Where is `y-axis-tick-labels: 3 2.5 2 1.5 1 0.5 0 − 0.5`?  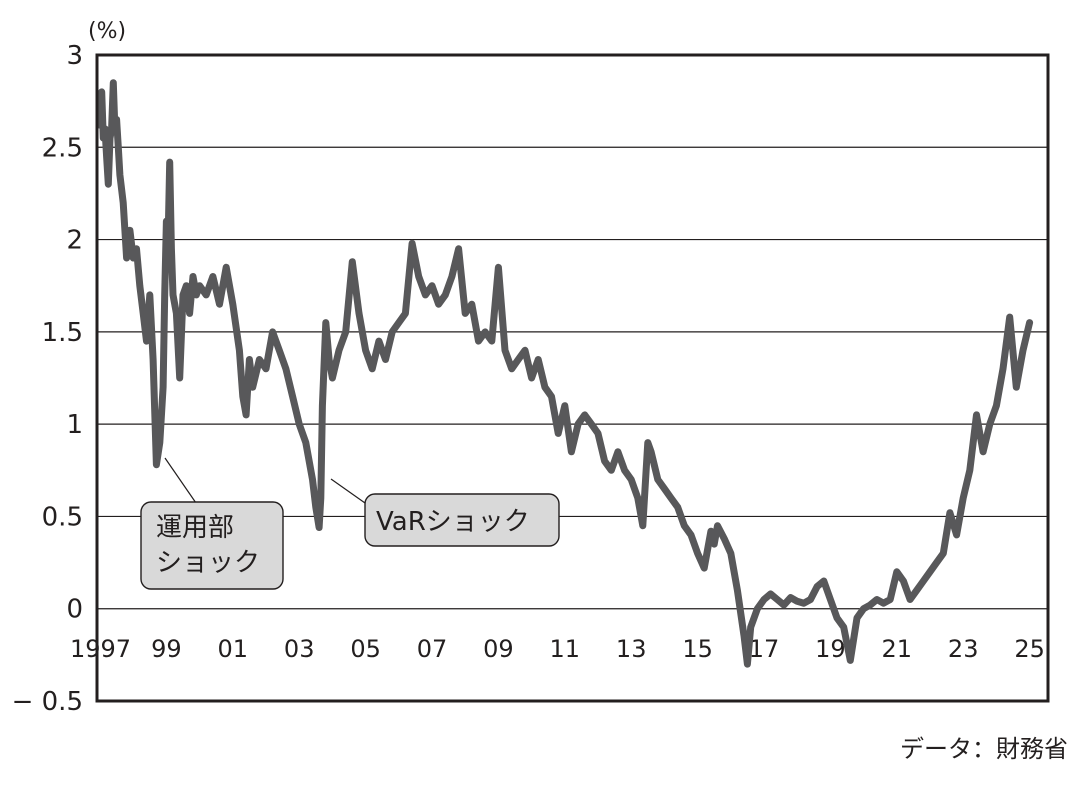
y-axis-tick-labels: 3 2.5 2 1.5 1 0.5 0 − 0.5 is located at coordinates (47, 379).